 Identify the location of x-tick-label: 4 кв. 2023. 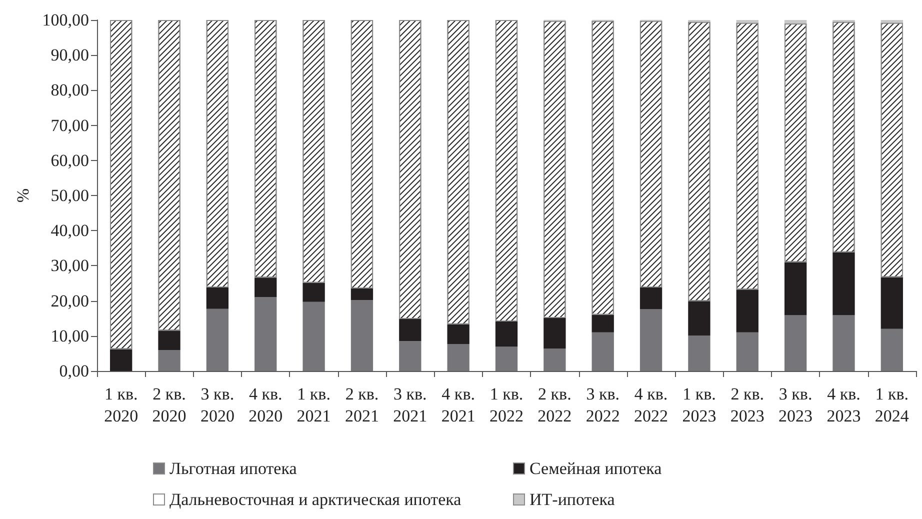
(843, 405).